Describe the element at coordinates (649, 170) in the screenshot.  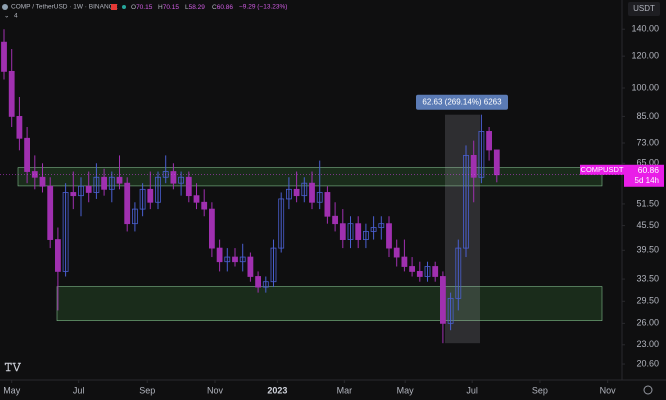
I see `price-tag-value: 60.86` at that location.